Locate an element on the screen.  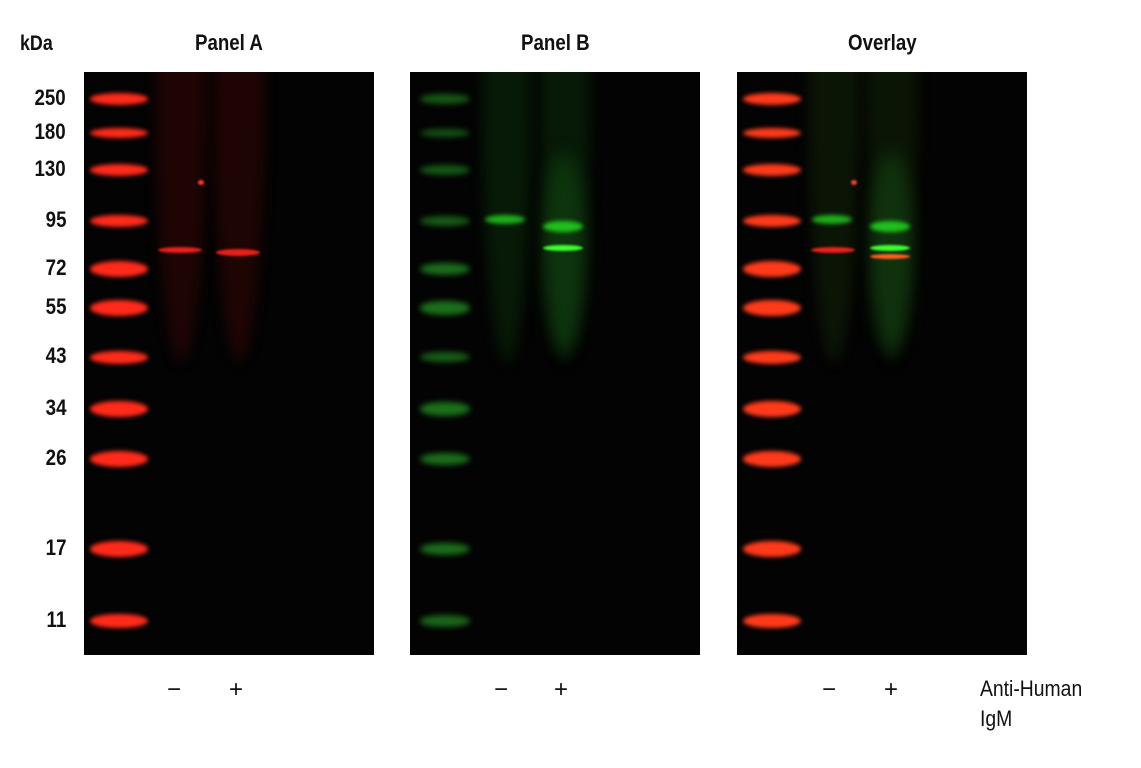
panel-b-title: Panel B is located at coordinates (555, 42).